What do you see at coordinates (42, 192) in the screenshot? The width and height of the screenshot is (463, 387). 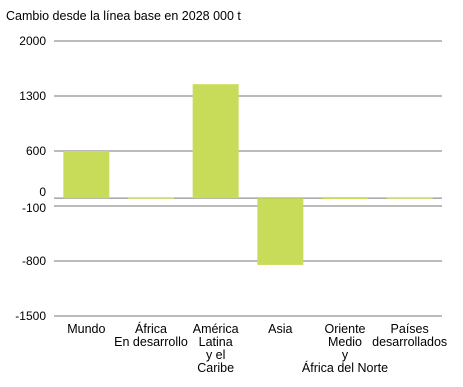 I see `y-tick-label: 0` at bounding box center [42, 192].